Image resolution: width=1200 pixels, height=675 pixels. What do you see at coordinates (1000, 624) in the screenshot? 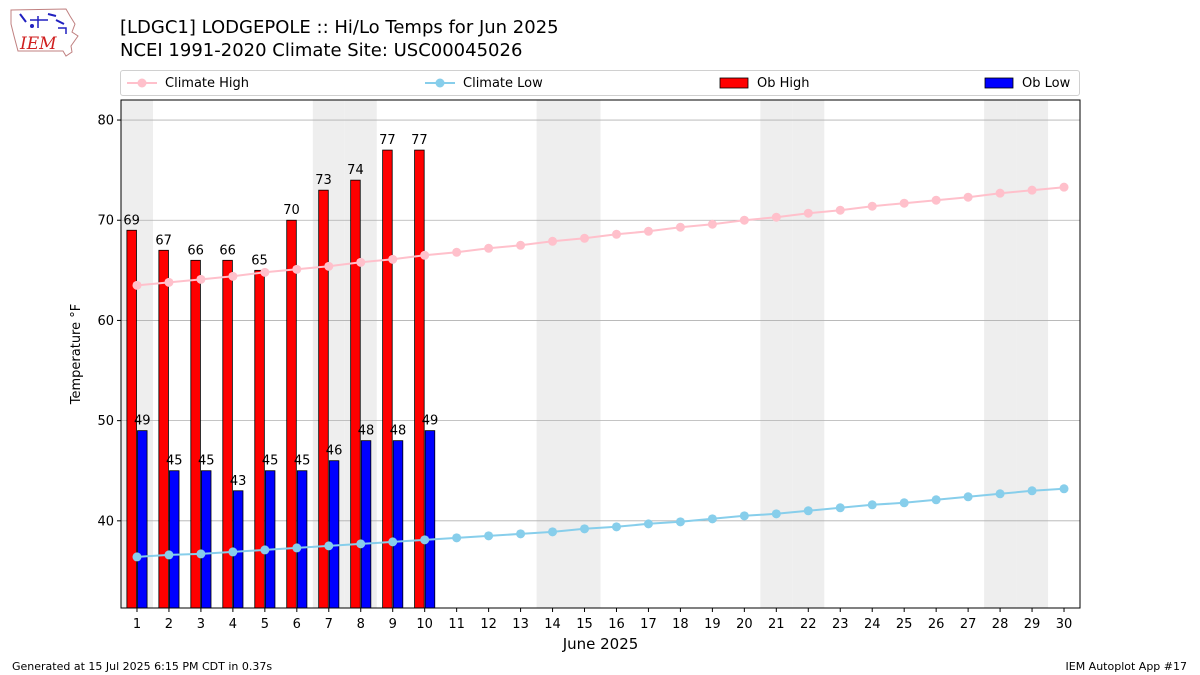
I see `x-tick-label: 28` at bounding box center [1000, 624].